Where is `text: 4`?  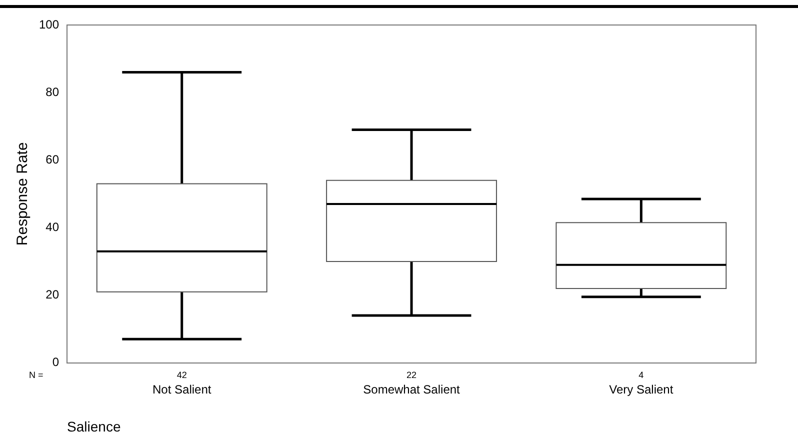 text: 4 is located at coordinates (641, 375).